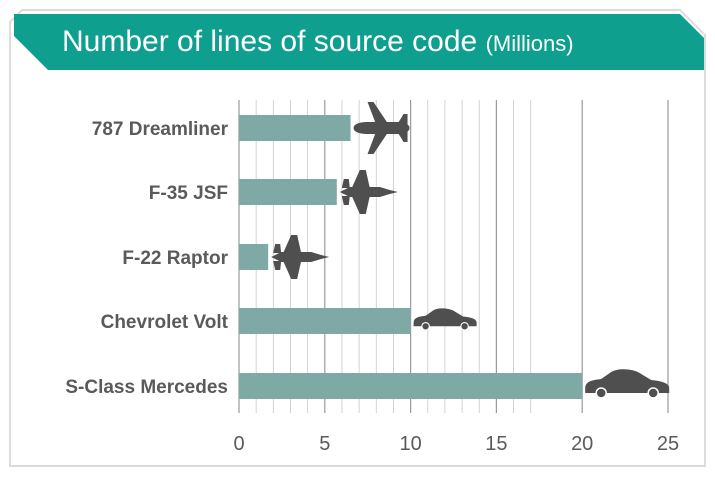 This screenshot has height=478, width=715. Describe the element at coordinates (668, 444) in the screenshot. I see `x-tick-label: 25` at that location.